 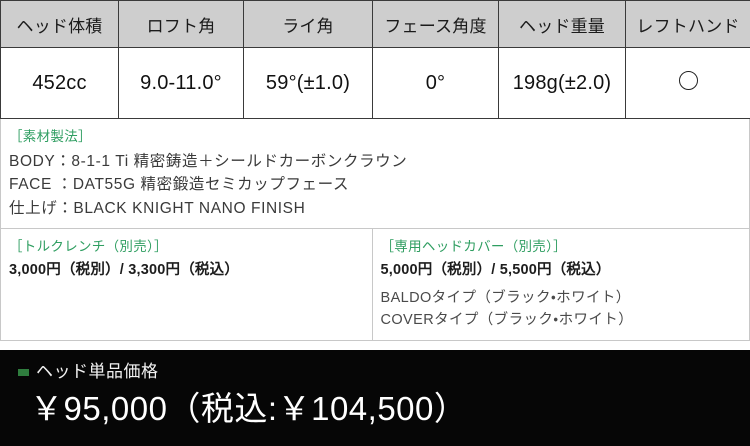 I want to click on value-head-weight: 198g(±2.0), so click(x=562, y=83).